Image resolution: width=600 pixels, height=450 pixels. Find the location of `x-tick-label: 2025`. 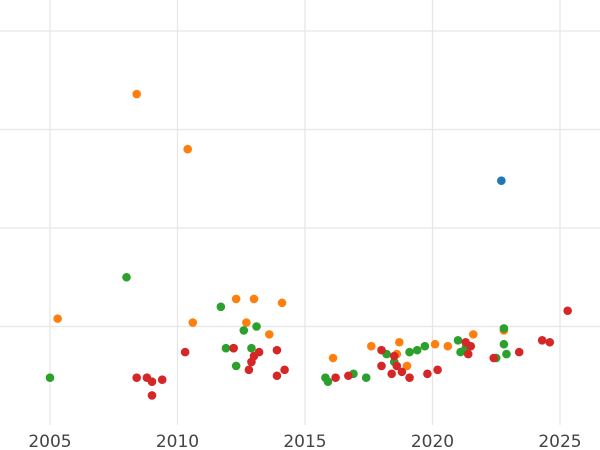

x-tick-label: 2025 is located at coordinates (559, 441).